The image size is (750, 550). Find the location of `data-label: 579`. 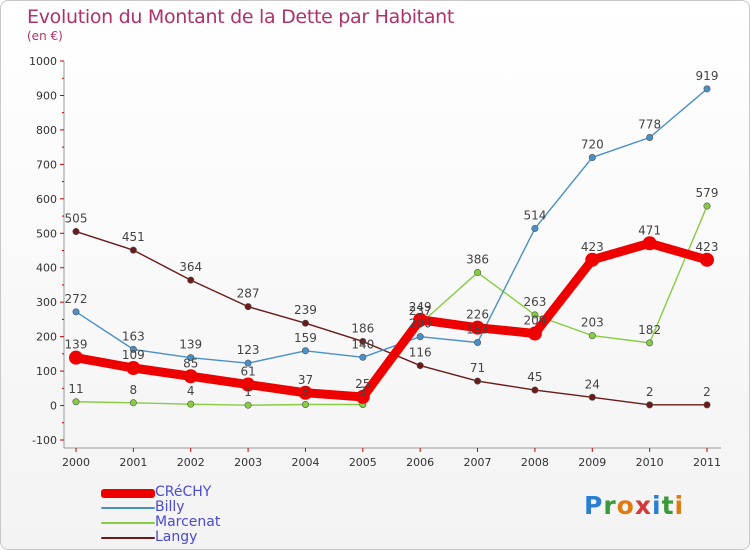

data-label: 579 is located at coordinates (707, 193).